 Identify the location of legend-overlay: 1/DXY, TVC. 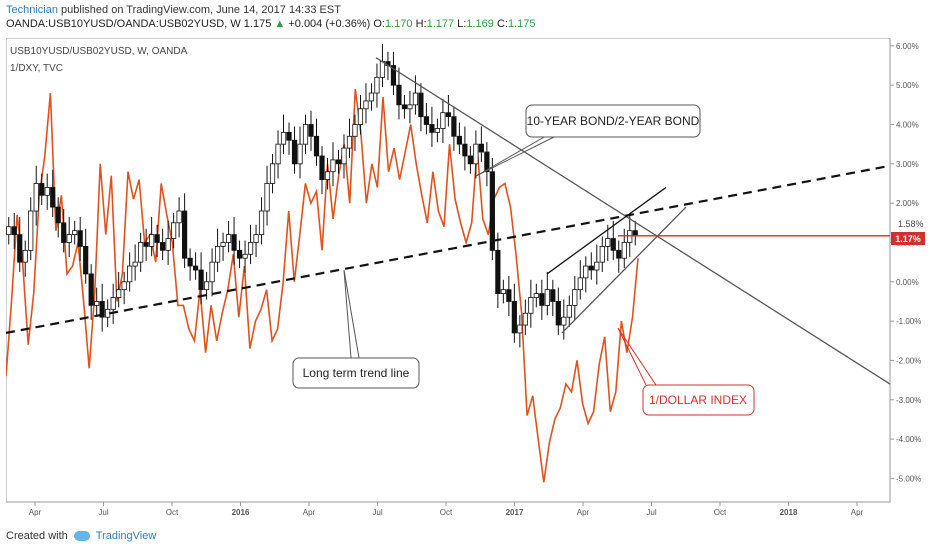
(36, 68).